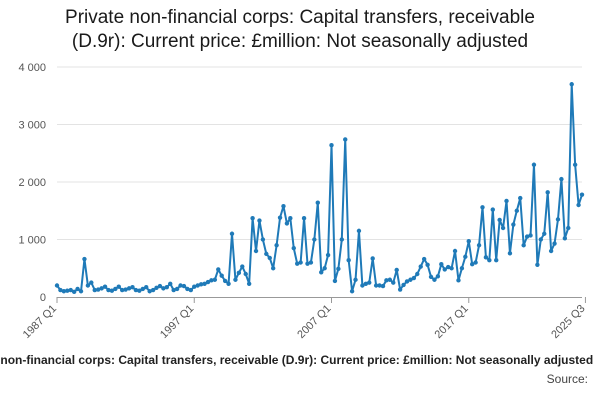  Describe the element at coordinates (40, 322) in the screenshot. I see `x-tick-label: 1987 Q1` at that location.